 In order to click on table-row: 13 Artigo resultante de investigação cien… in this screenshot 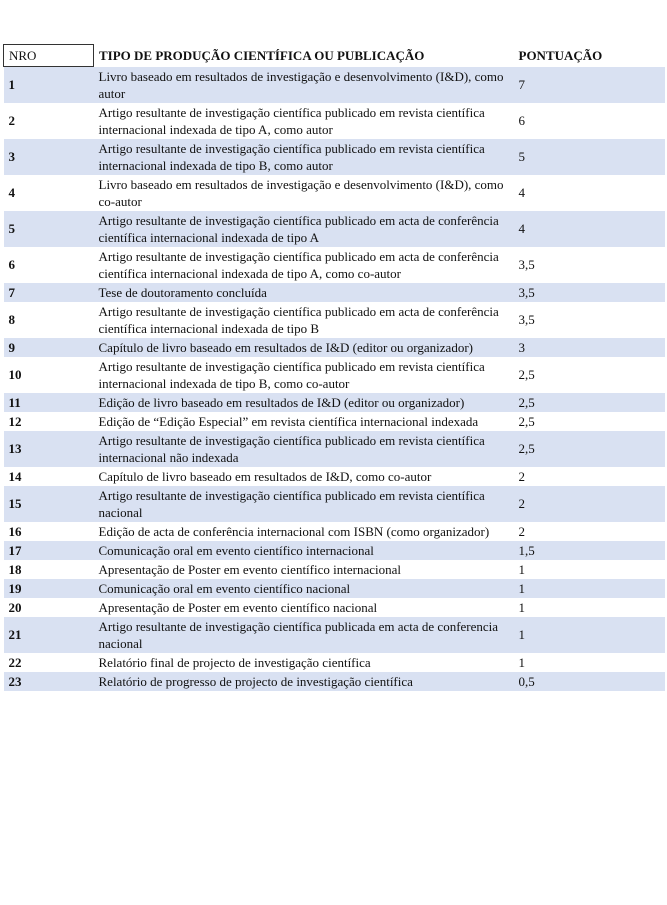, I will do `click(334, 448)`.